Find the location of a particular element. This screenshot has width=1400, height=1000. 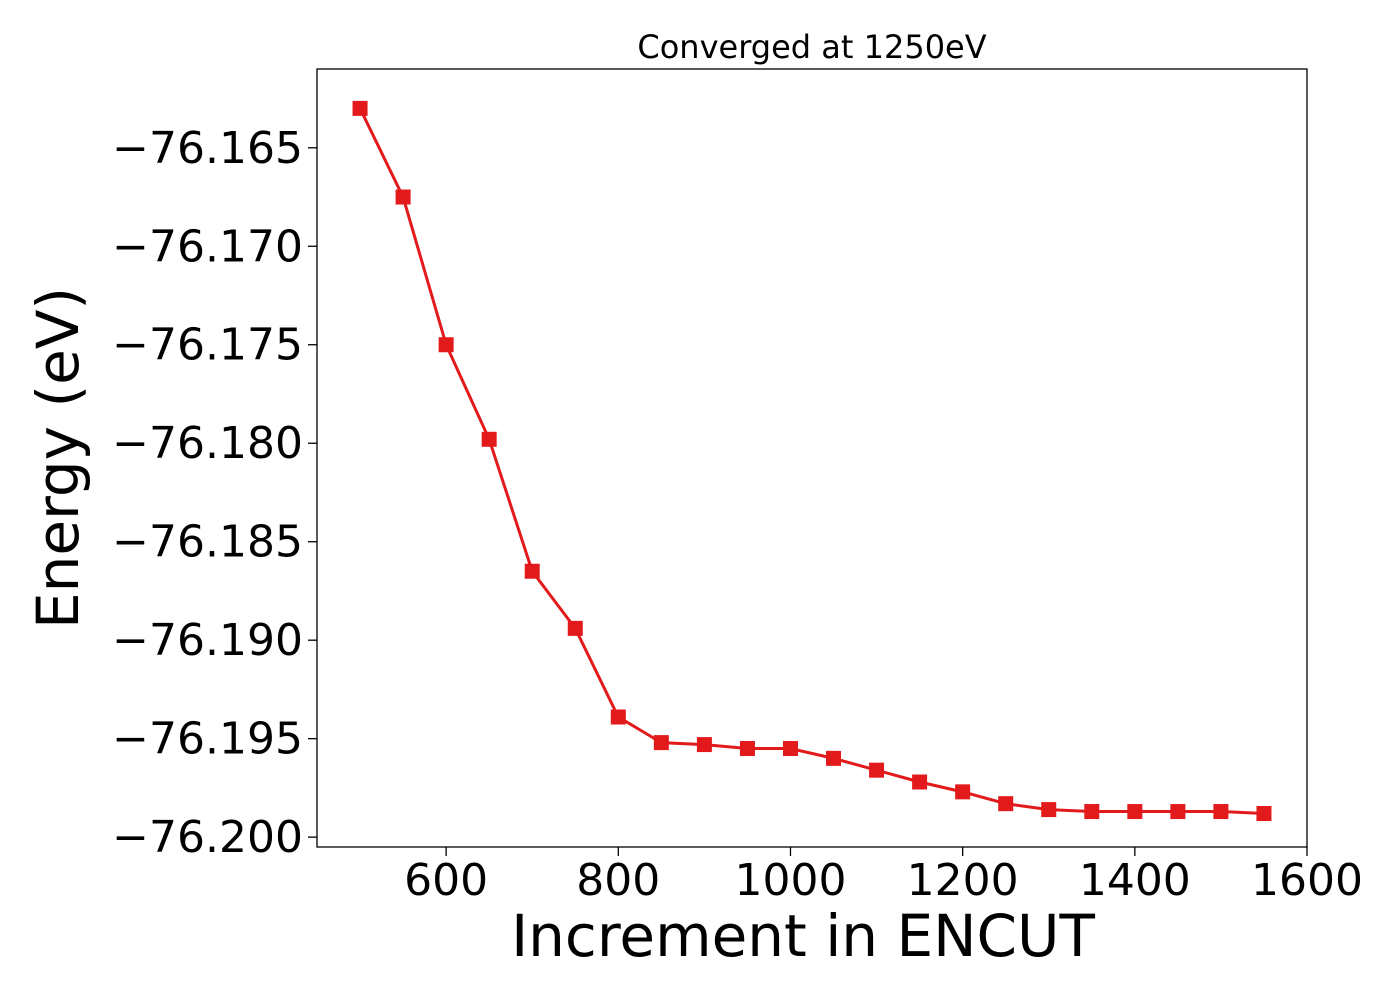

chart-title: Converged at 1250eV is located at coordinates (811, 47).